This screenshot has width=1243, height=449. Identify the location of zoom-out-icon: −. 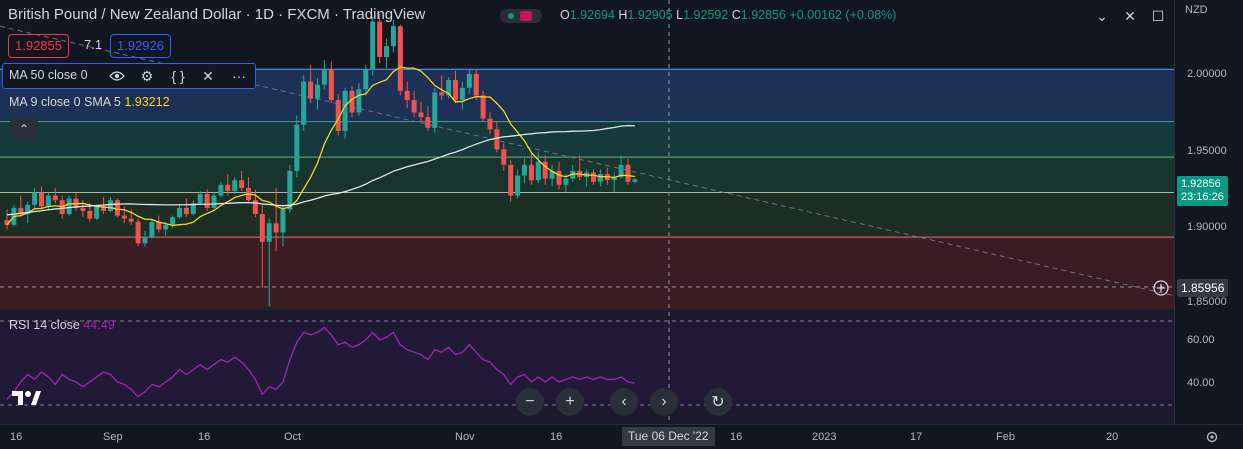
(530, 402).